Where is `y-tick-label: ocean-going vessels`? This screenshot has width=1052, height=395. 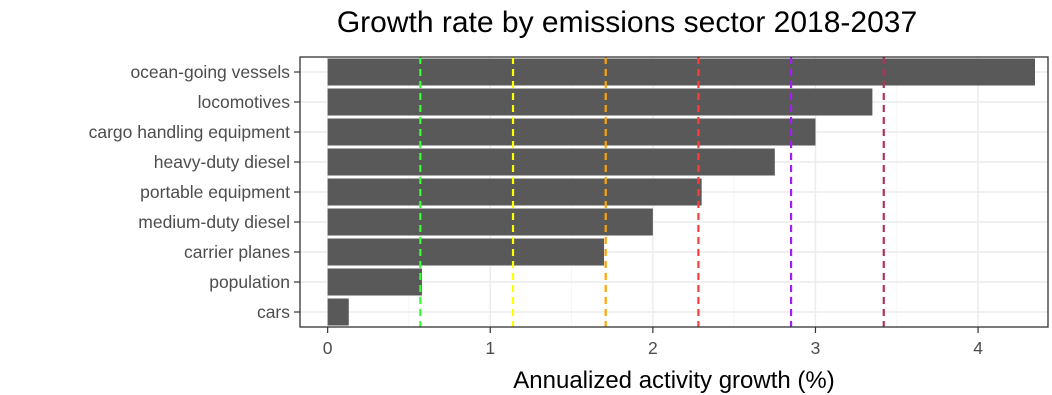 y-tick-label: ocean-going vessels is located at coordinates (210, 72).